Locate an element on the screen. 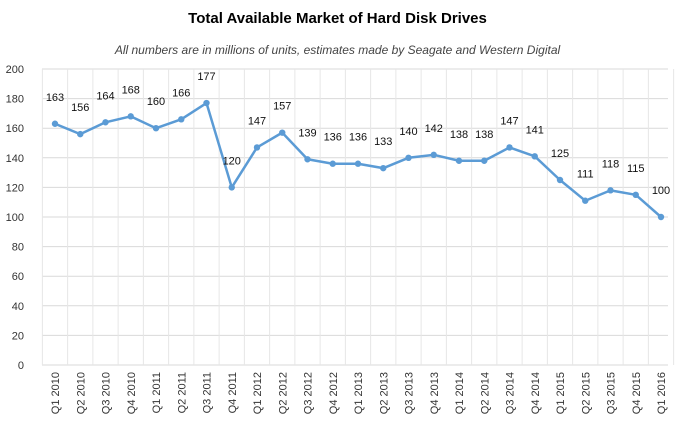 Image resolution: width=675 pixels, height=436 pixels. x-tick-label: Q4 2010 is located at coordinates (132, 393).